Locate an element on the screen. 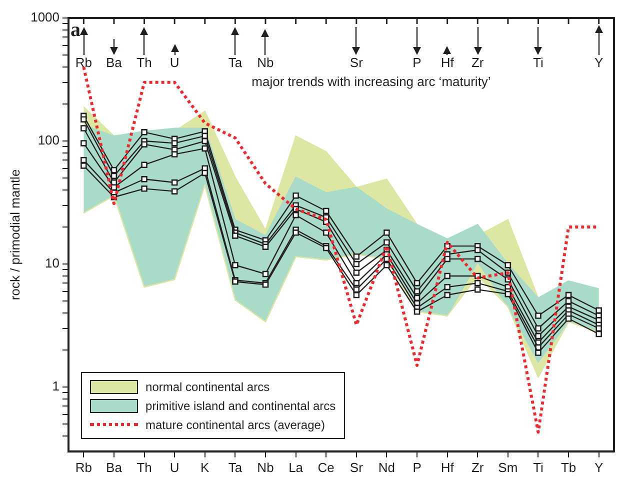  annotation: Sr is located at coordinates (356, 62).